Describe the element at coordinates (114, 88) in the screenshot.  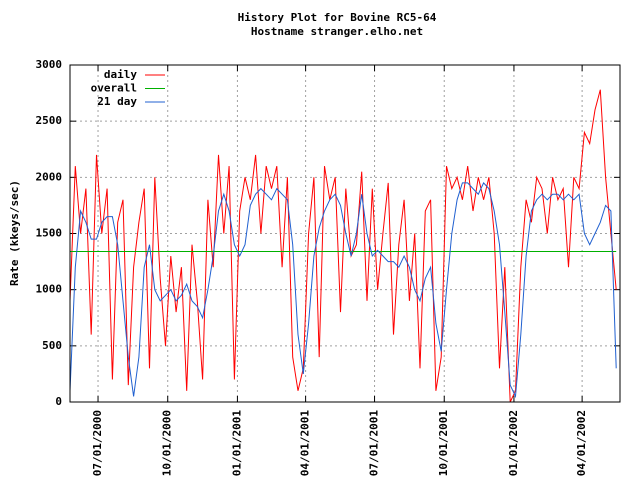
I see `legend-label: overall` at that location.